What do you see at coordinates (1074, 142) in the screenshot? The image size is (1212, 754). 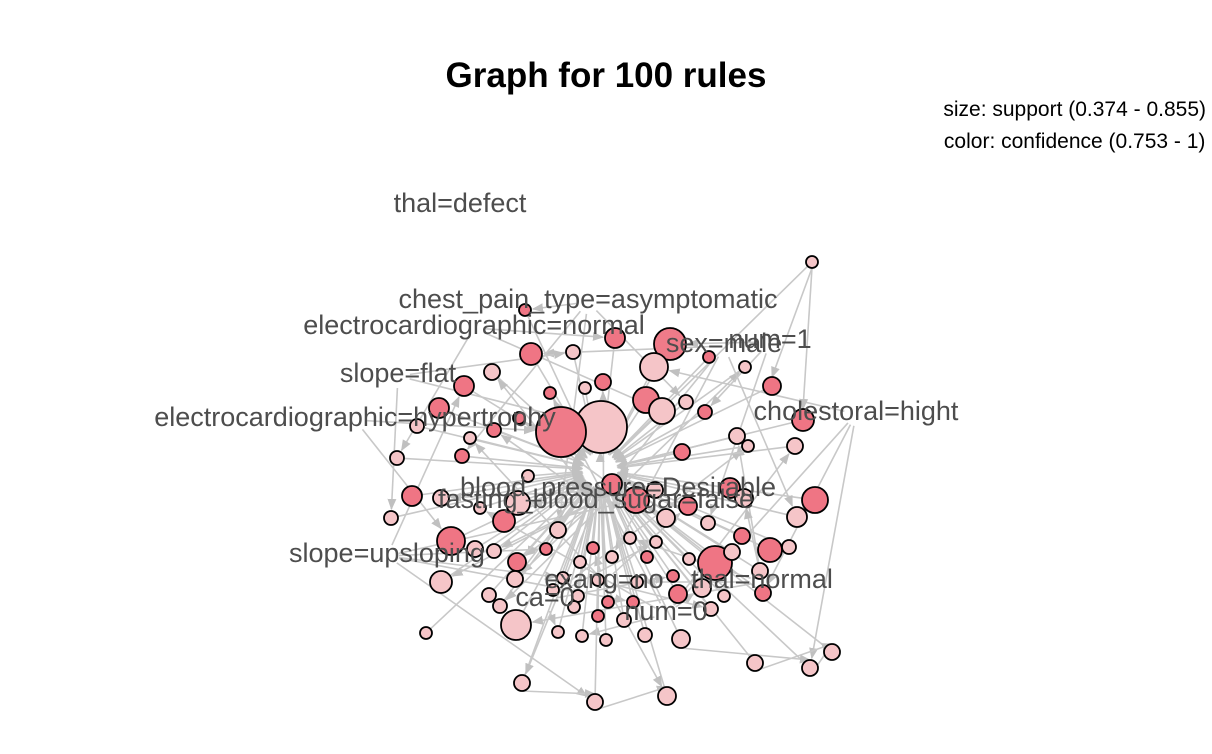 I see `legend-color: color: confidence (0.753 - 1)` at bounding box center [1074, 142].